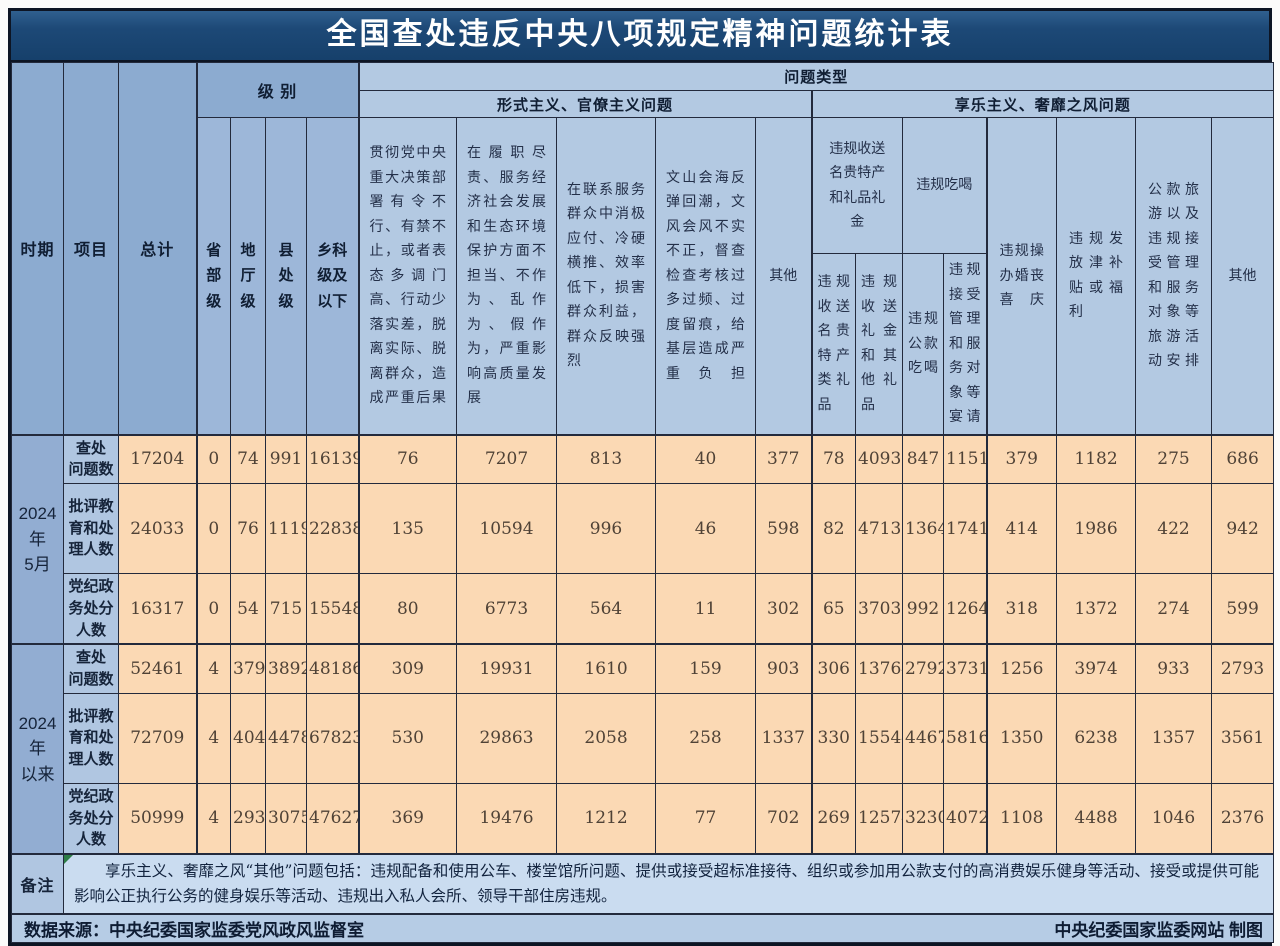 Image resolution: width=1280 pixels, height=946 pixels. What do you see at coordinates (194, 931) in the screenshot?
I see `data-source-label: 数据来源：中央纪委国家监委党风政风监督室` at bounding box center [194, 931].